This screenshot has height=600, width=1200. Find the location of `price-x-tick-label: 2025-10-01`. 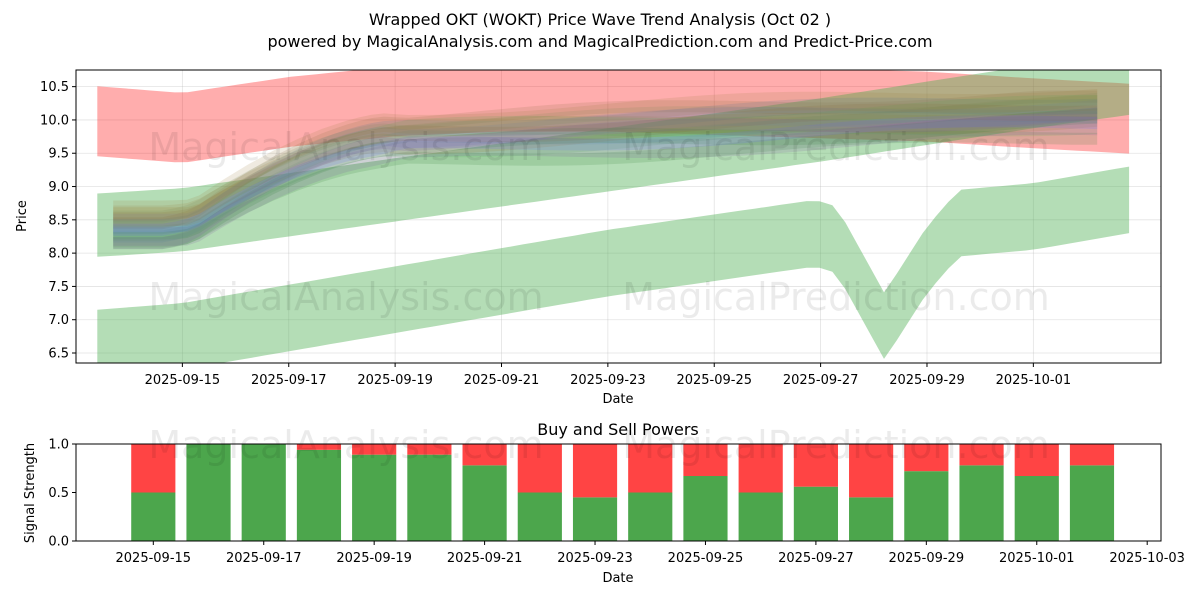

price-x-tick-label: 2025-10-01 is located at coordinates (1034, 380).